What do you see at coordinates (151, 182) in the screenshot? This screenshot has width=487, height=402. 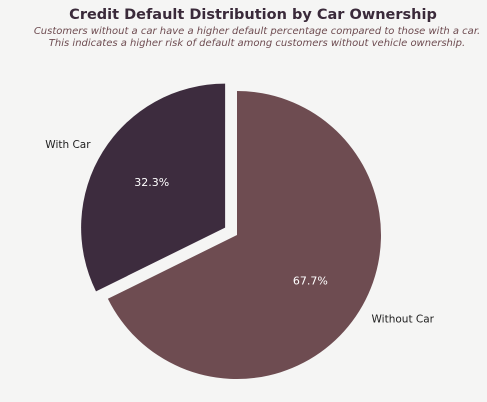 I see `pie-pct-label: 32.3%` at bounding box center [151, 182].